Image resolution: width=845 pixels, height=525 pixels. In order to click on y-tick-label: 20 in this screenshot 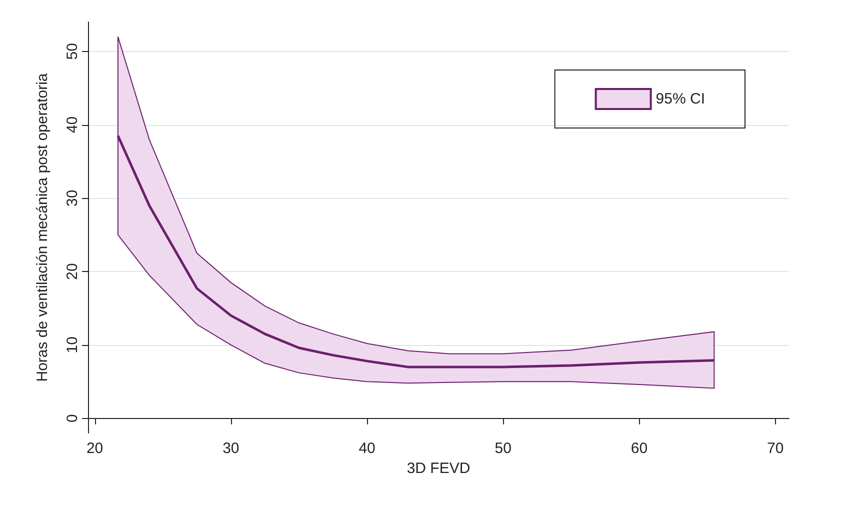, I will do `click(72, 271)`.